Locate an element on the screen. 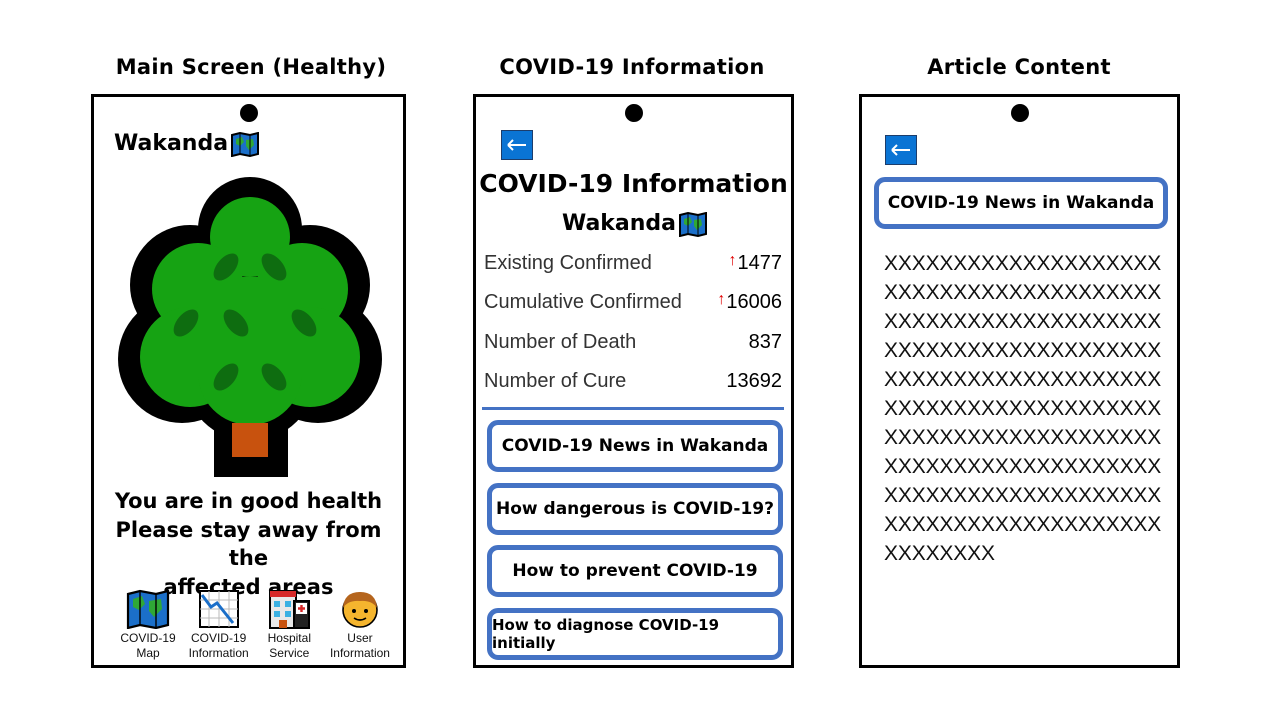  nav-covid-map: COVID-19 Map is located at coordinates (148, 625).